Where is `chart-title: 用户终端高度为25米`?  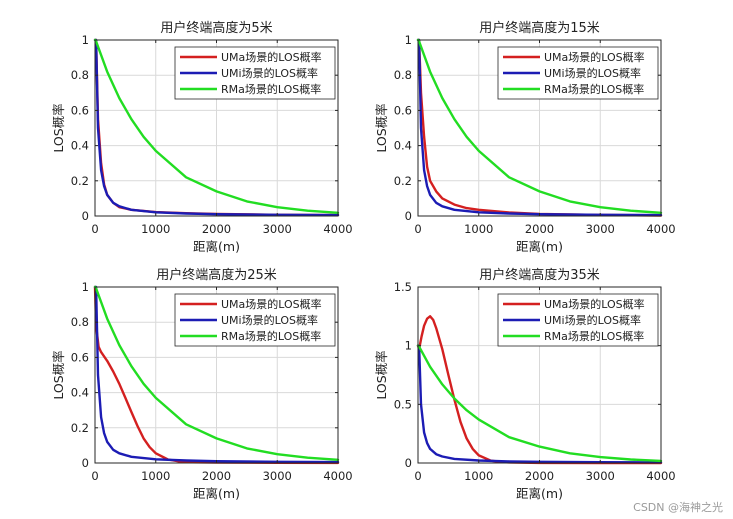
chart-title: 用户终端高度为25米 is located at coordinates (216, 275).